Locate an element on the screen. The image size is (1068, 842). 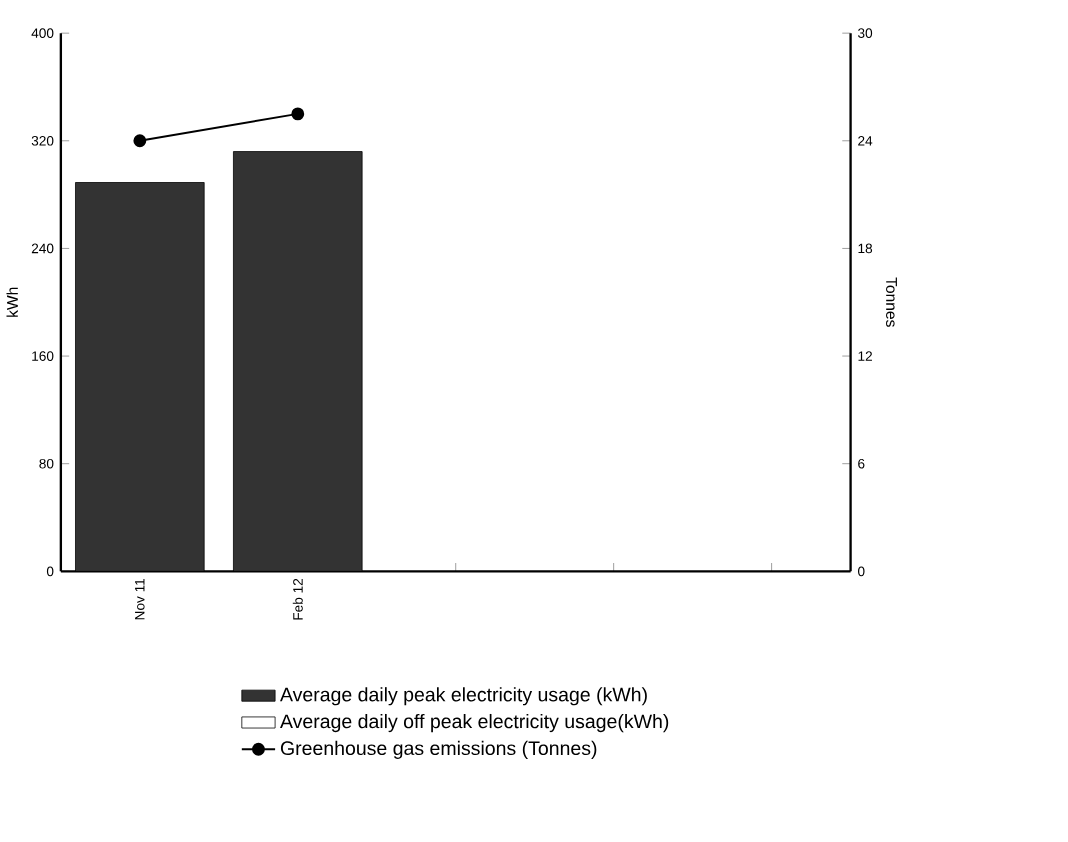
legend-label: Average daily peak electricity usage (kWh) is located at coordinates (463, 696).